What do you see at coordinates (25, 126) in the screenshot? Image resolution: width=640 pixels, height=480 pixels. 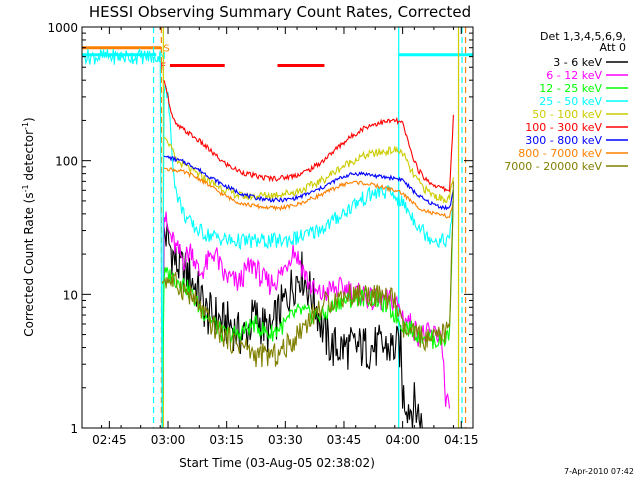 I see `y-axis-label-sup2: -1` at bounding box center [25, 126].